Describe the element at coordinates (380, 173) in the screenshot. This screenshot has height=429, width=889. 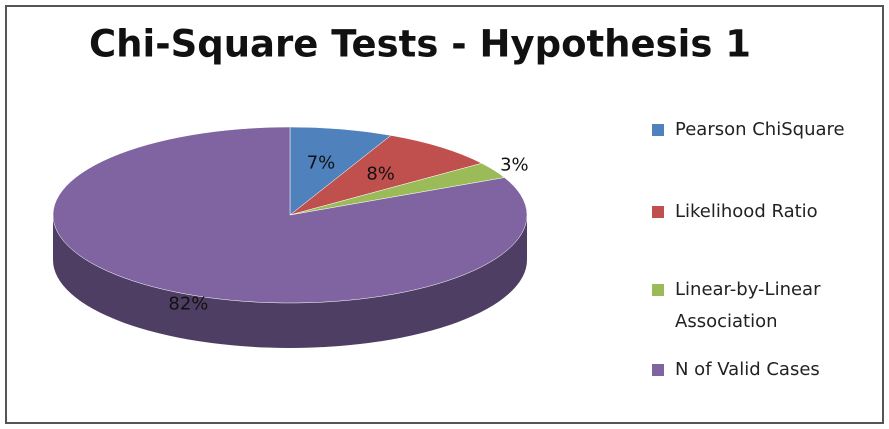
I see `data-label: 8%` at that location.